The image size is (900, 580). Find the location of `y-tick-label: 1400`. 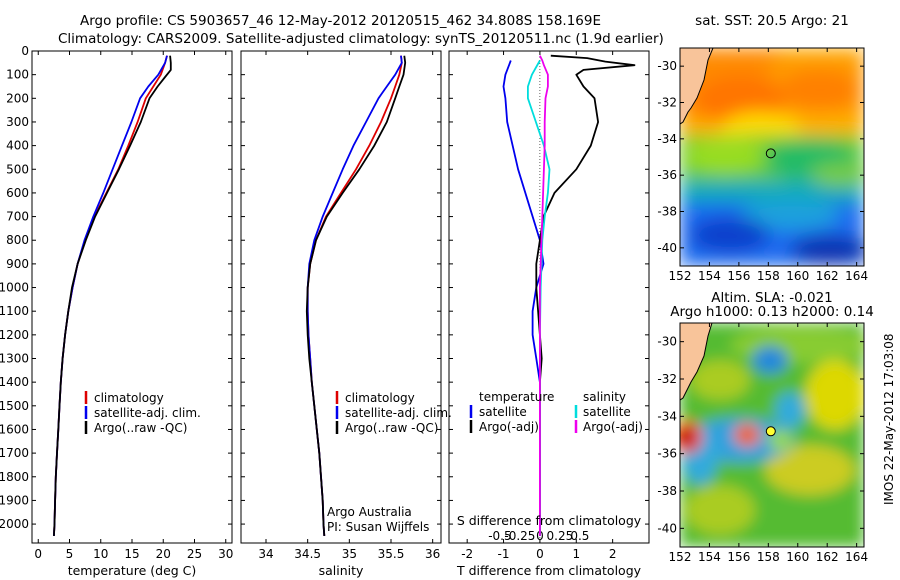

y-tick-label: 1400 is located at coordinates (14, 382).